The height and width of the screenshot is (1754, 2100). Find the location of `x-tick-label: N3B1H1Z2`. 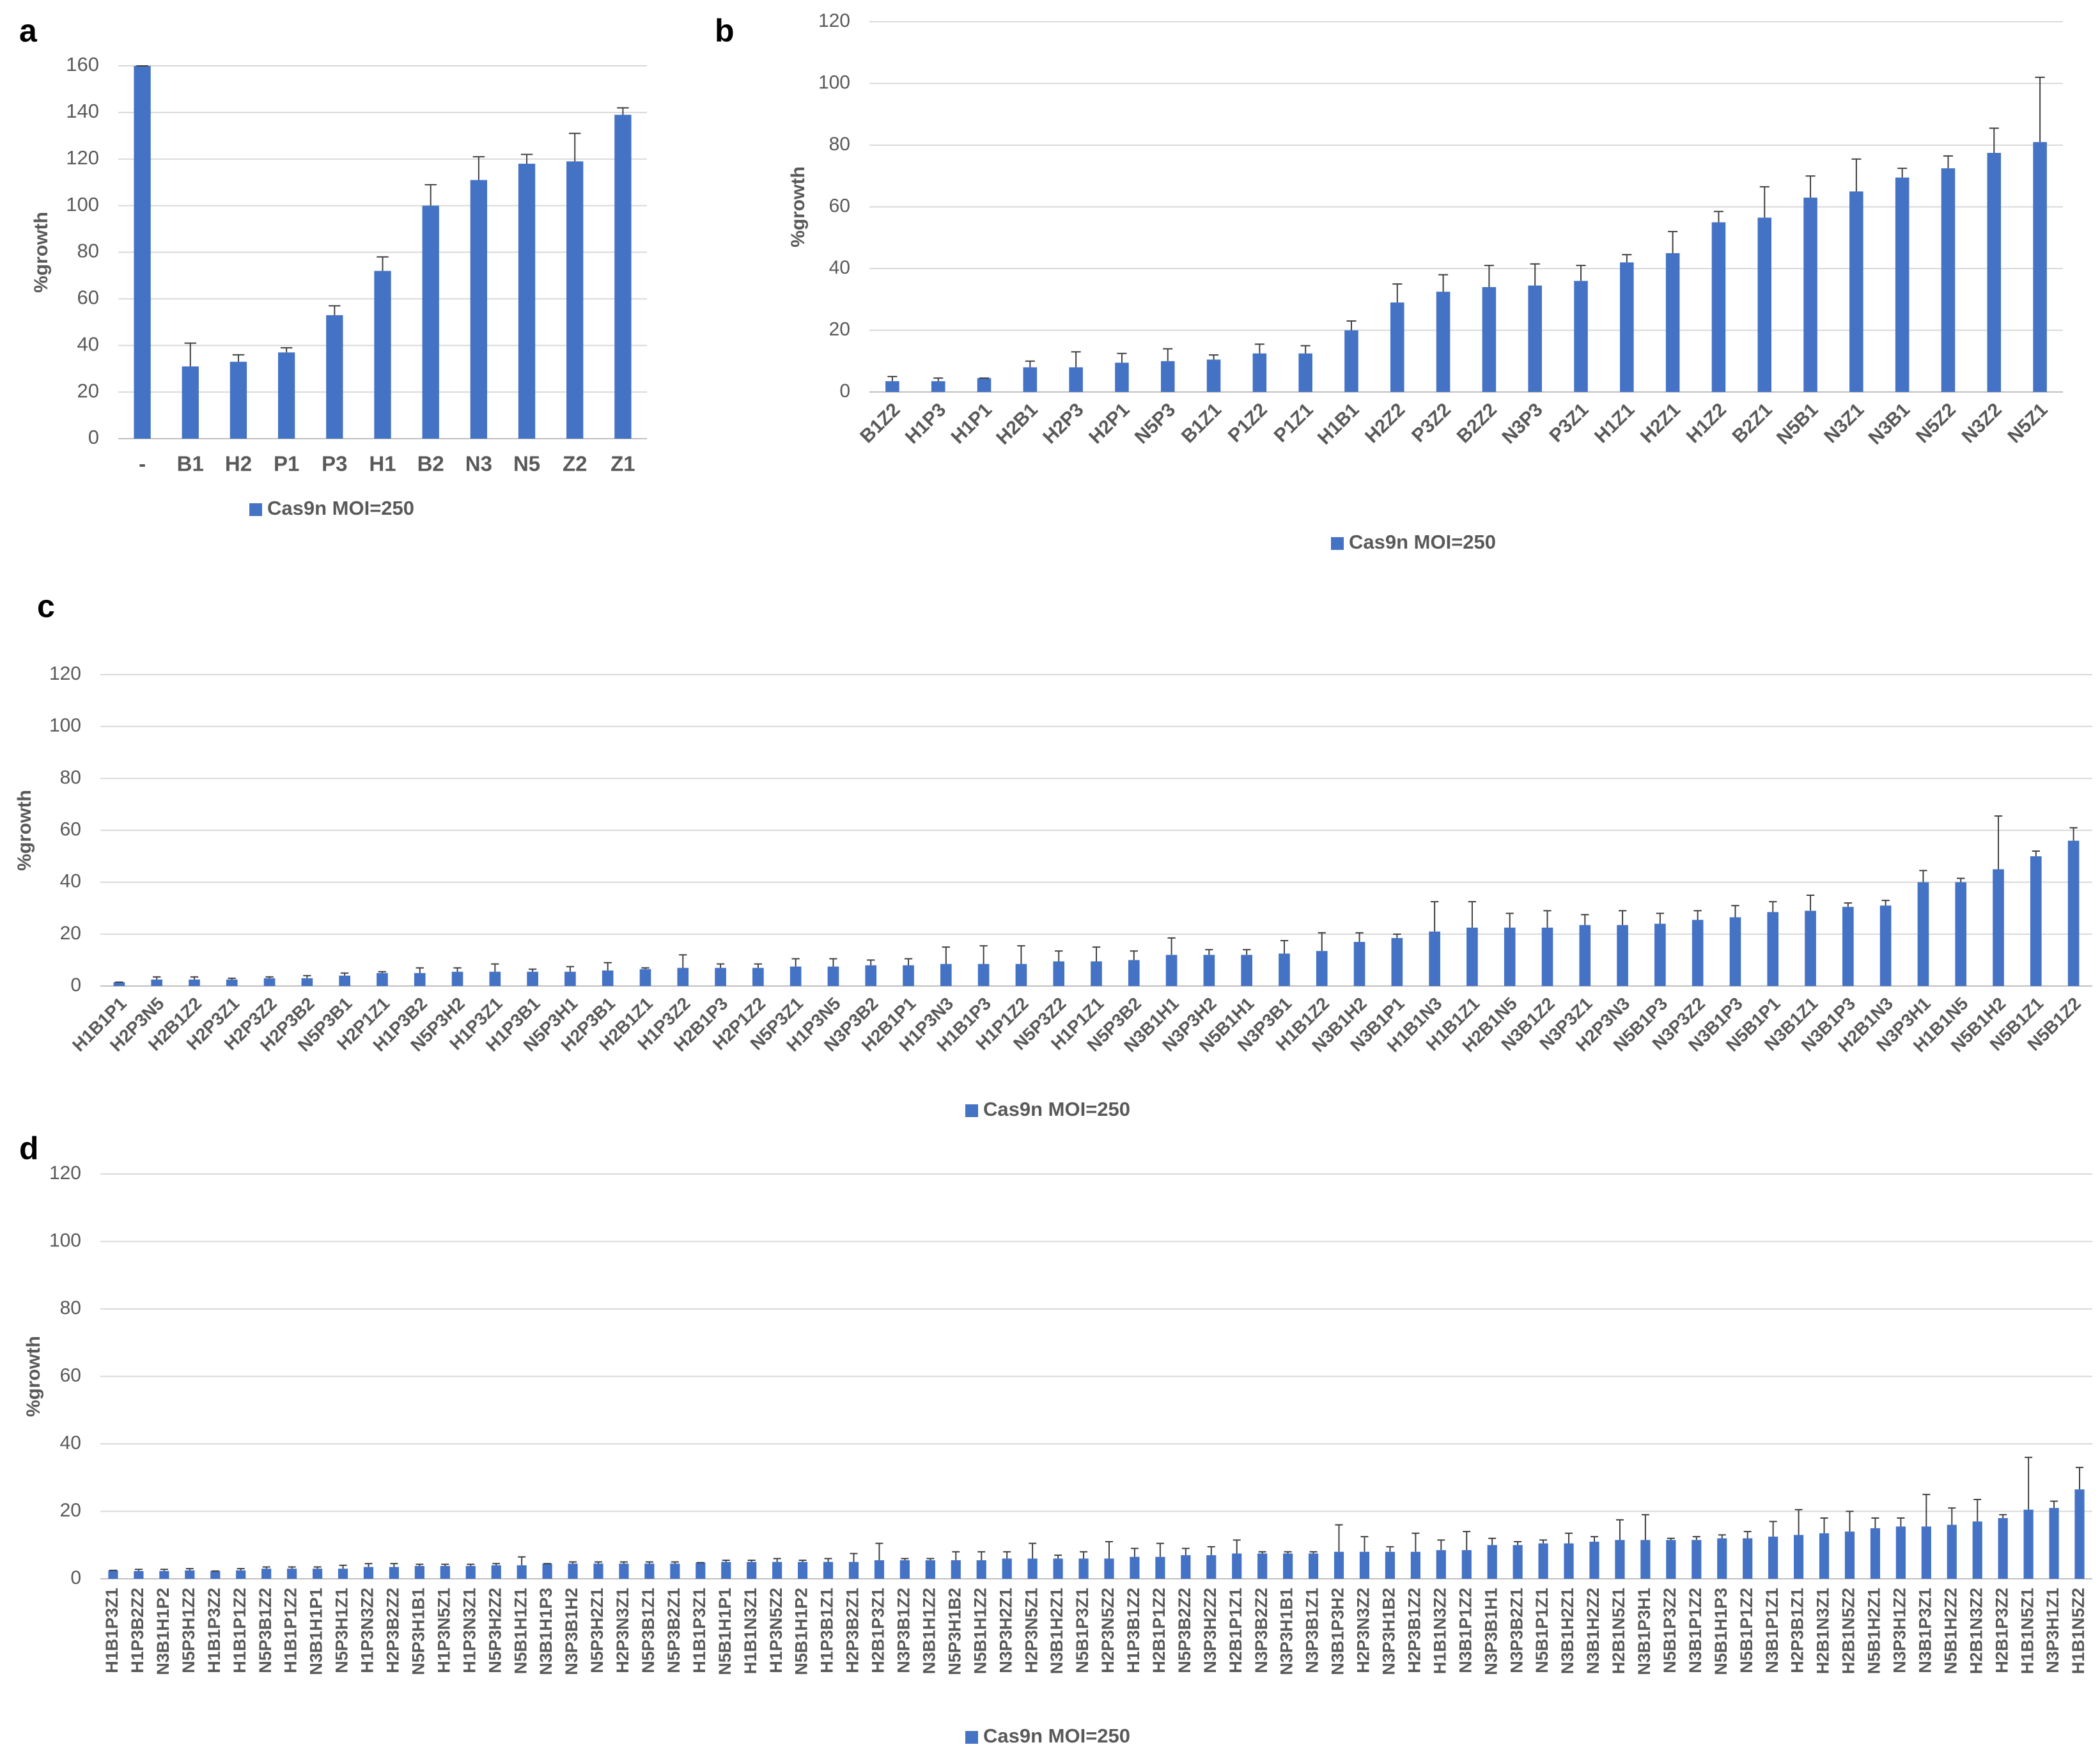

x-tick-label: N3B1H1Z2 is located at coordinates (928, 1631).